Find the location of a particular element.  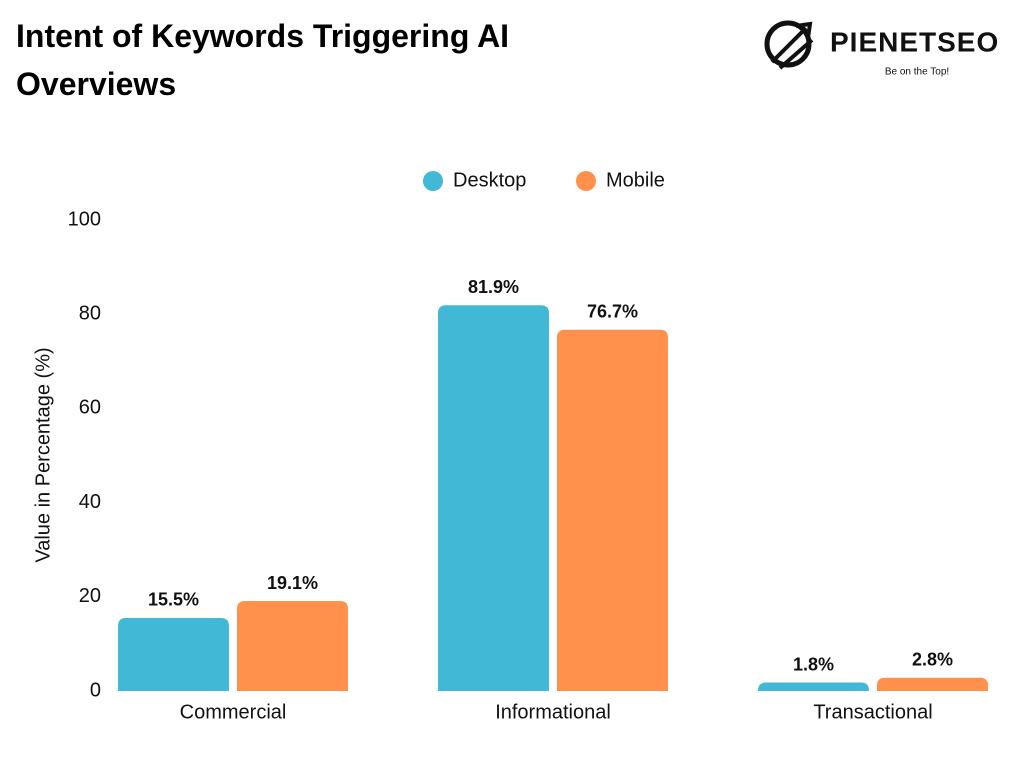

value-label: 19.1% is located at coordinates (292, 583).